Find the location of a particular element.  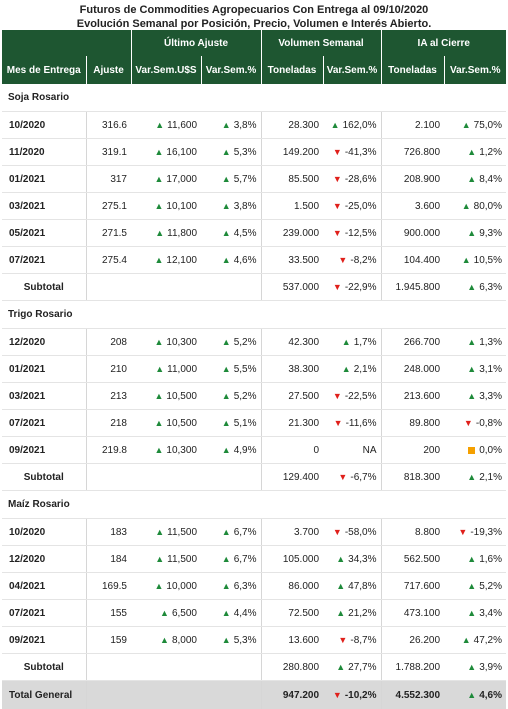

cell-var-usd-value: 10,100 is located at coordinates (181, 206).